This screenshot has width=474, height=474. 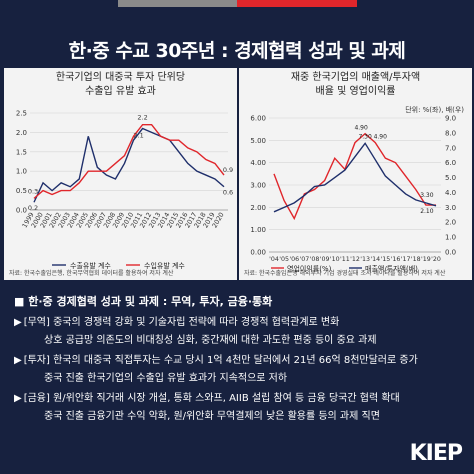 What do you see at coordinates (120, 91) in the screenshot?
I see `left-chart-title-line2: 수출입 유발 효과` at bounding box center [120, 91].